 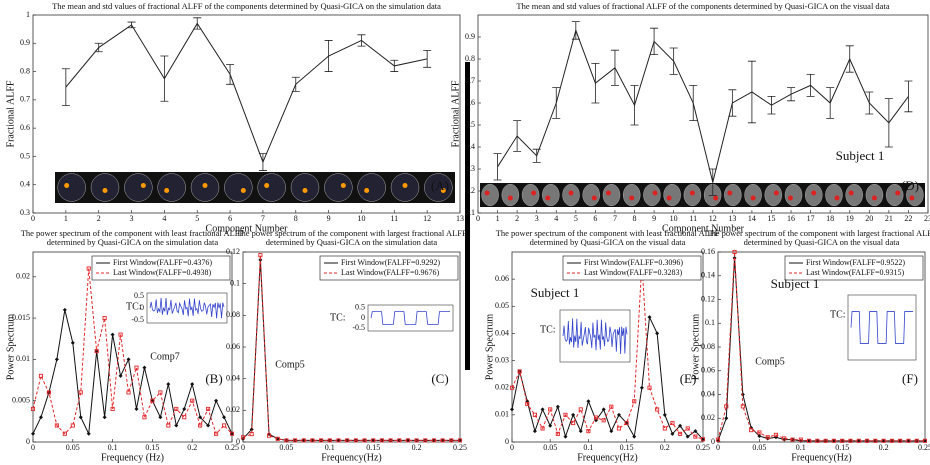 What do you see at coordinates (517, 218) in the screenshot?
I see `x-tick-label: 2` at bounding box center [517, 218].